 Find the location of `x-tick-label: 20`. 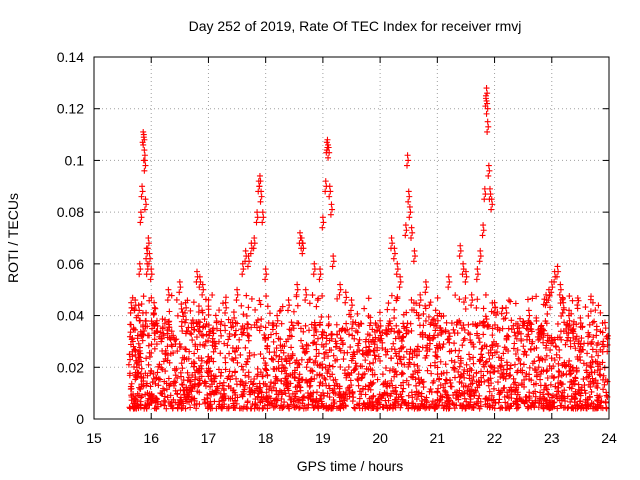

x-tick-label: 20 is located at coordinates (380, 438).